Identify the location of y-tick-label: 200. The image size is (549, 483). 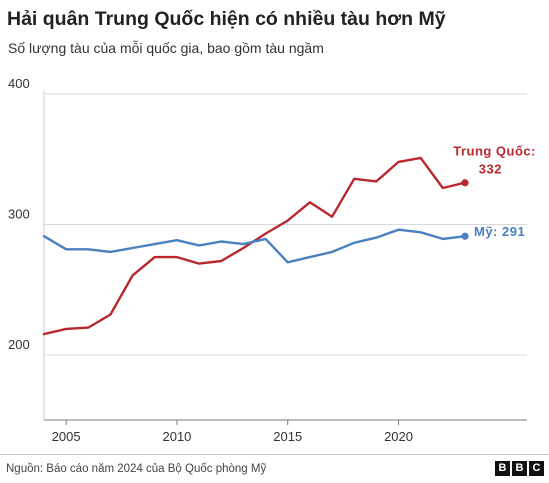
(19, 344).